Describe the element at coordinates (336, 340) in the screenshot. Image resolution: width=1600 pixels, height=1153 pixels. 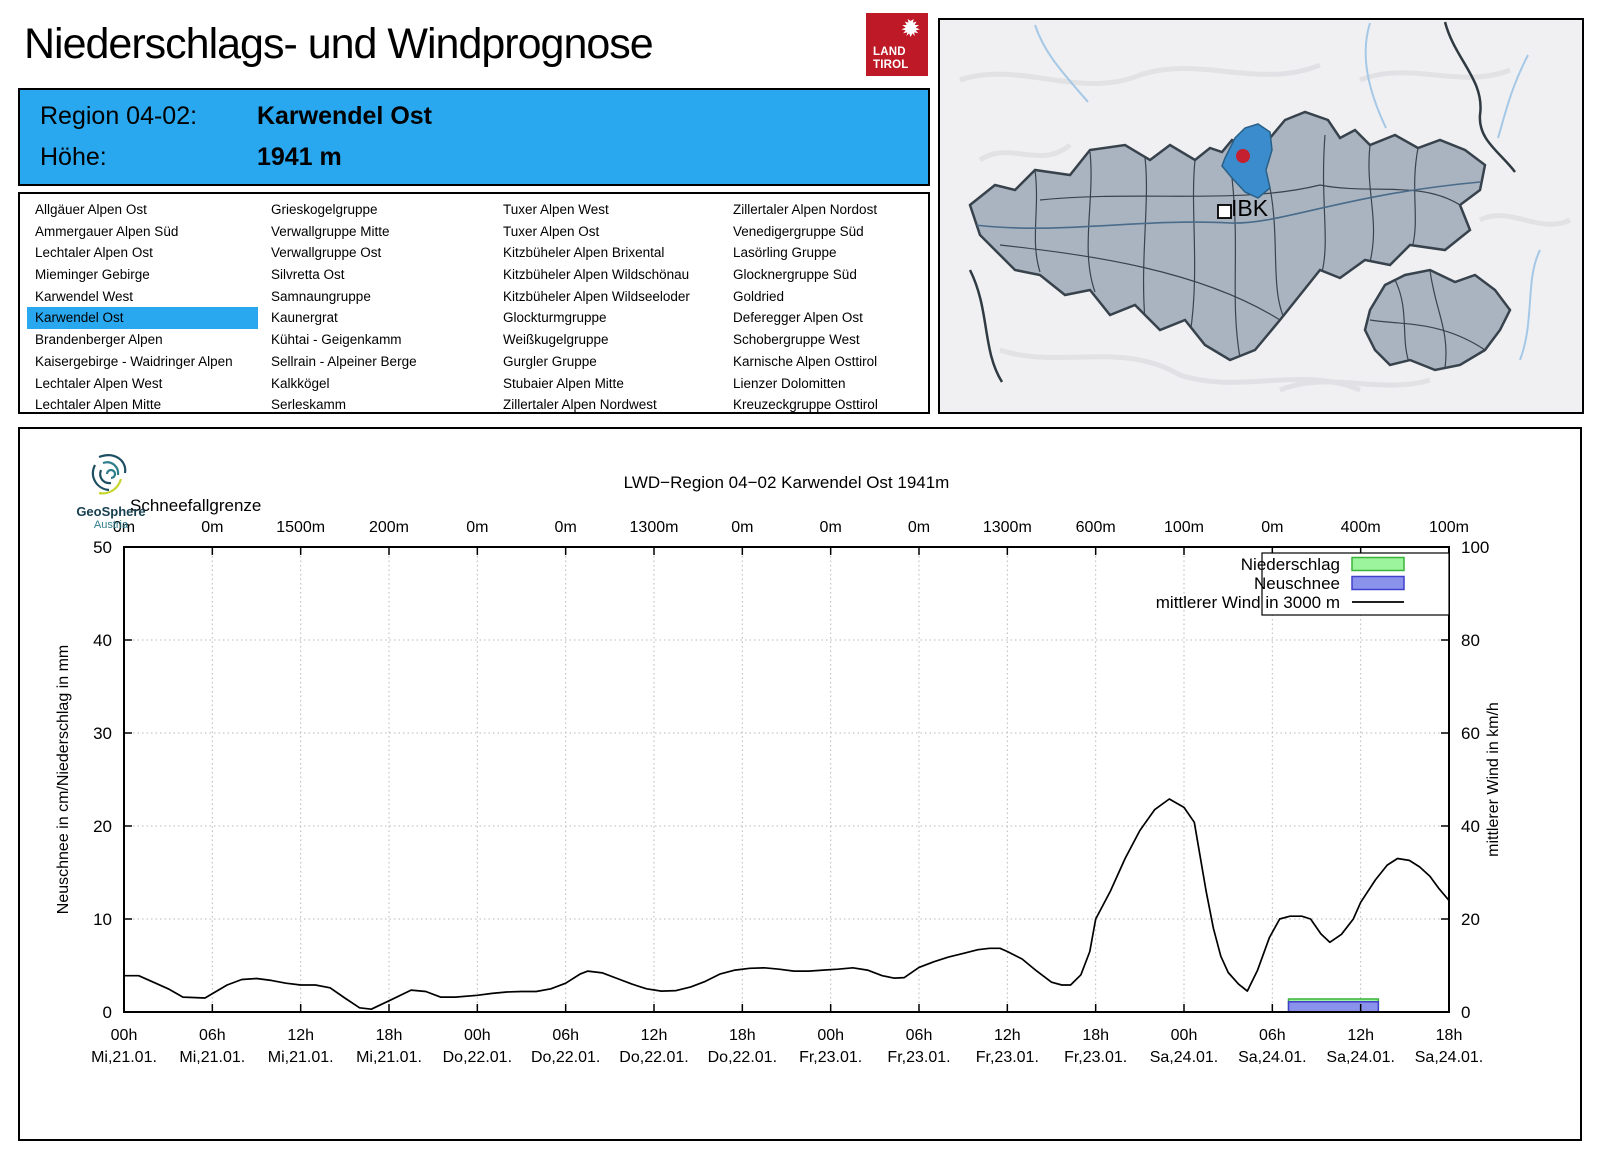
I see `region-list-item: Kühtai - Geigenkamm` at that location.